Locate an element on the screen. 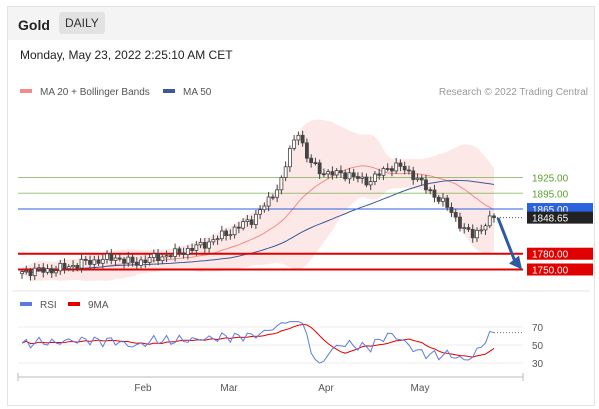  rsi-tick-30: 30 is located at coordinates (538, 364).